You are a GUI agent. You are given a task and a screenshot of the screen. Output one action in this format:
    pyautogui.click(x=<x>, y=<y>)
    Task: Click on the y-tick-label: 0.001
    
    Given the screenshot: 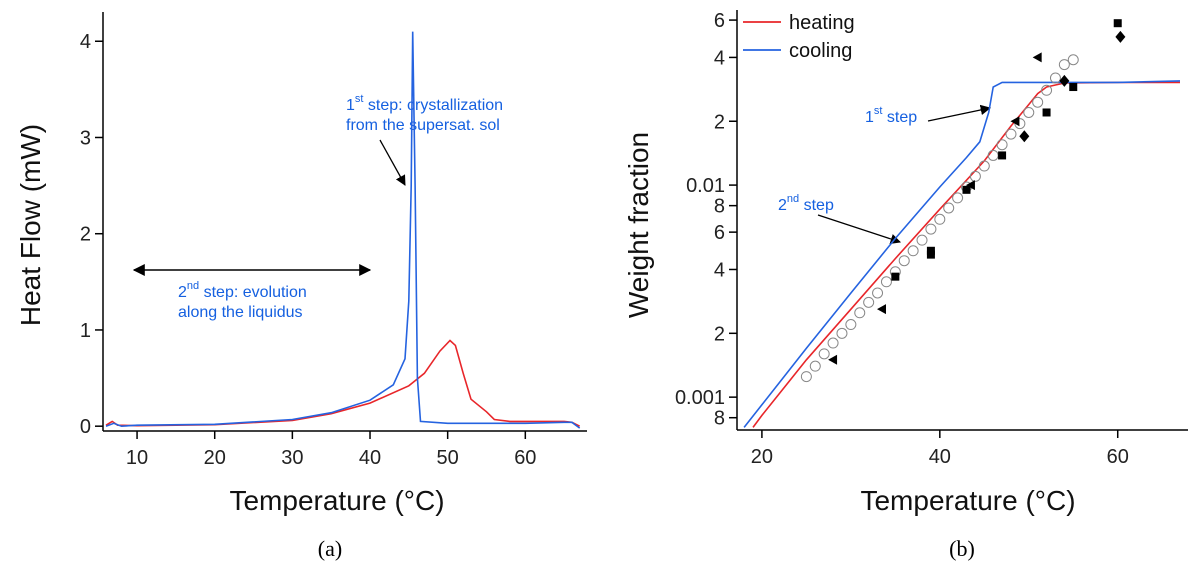 What is the action you would take?
    pyautogui.click(x=700, y=398)
    